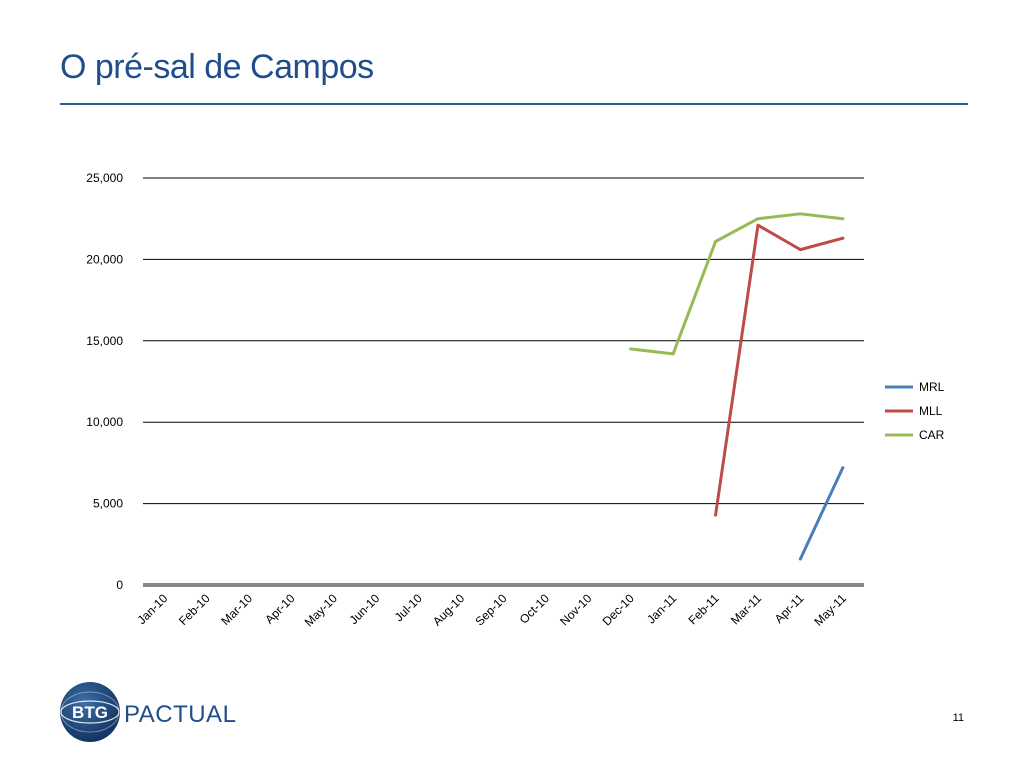 The height and width of the screenshot is (768, 1024). What do you see at coordinates (746, 609) in the screenshot?
I see `x-tick-label: Mar-11` at bounding box center [746, 609].